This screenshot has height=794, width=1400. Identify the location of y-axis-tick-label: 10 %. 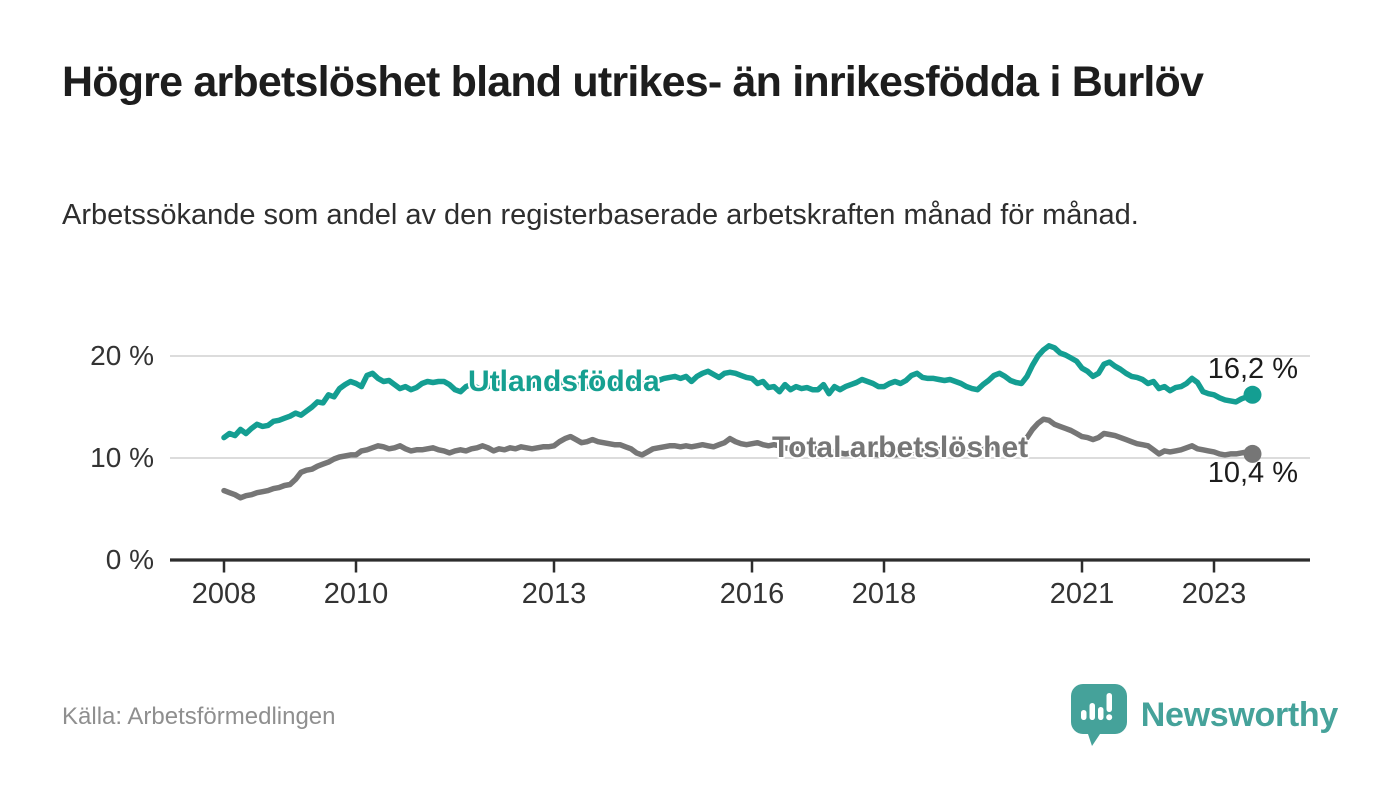
(122, 457).